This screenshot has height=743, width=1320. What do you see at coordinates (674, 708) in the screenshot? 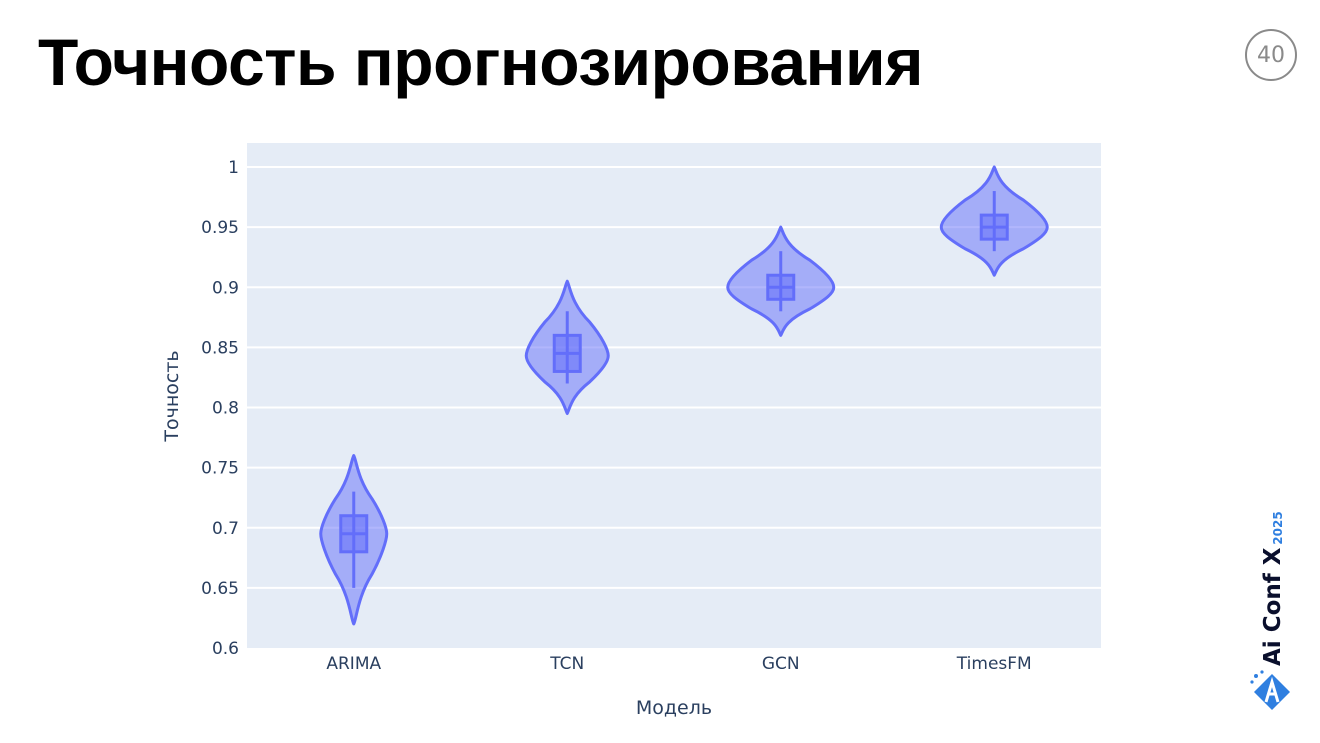
I see `x-axis-title: Модель` at bounding box center [674, 708].